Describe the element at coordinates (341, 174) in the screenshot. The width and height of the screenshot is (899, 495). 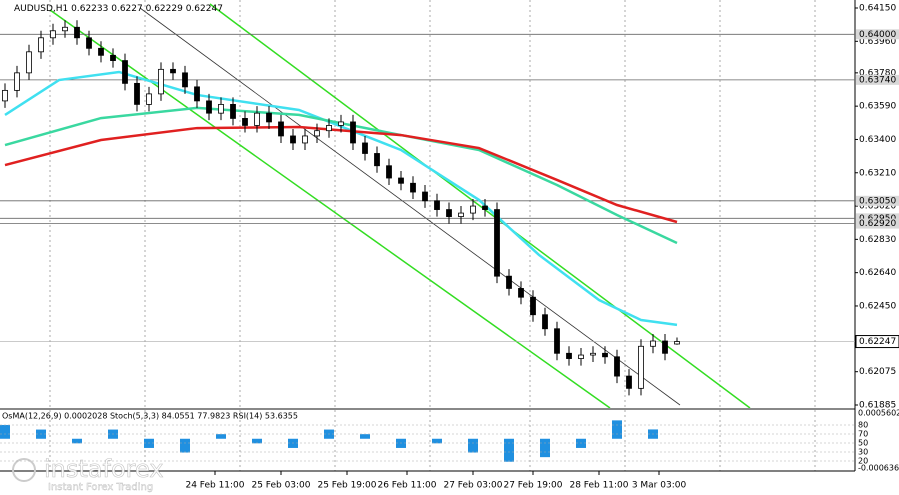
I see `moving-average` at that location.